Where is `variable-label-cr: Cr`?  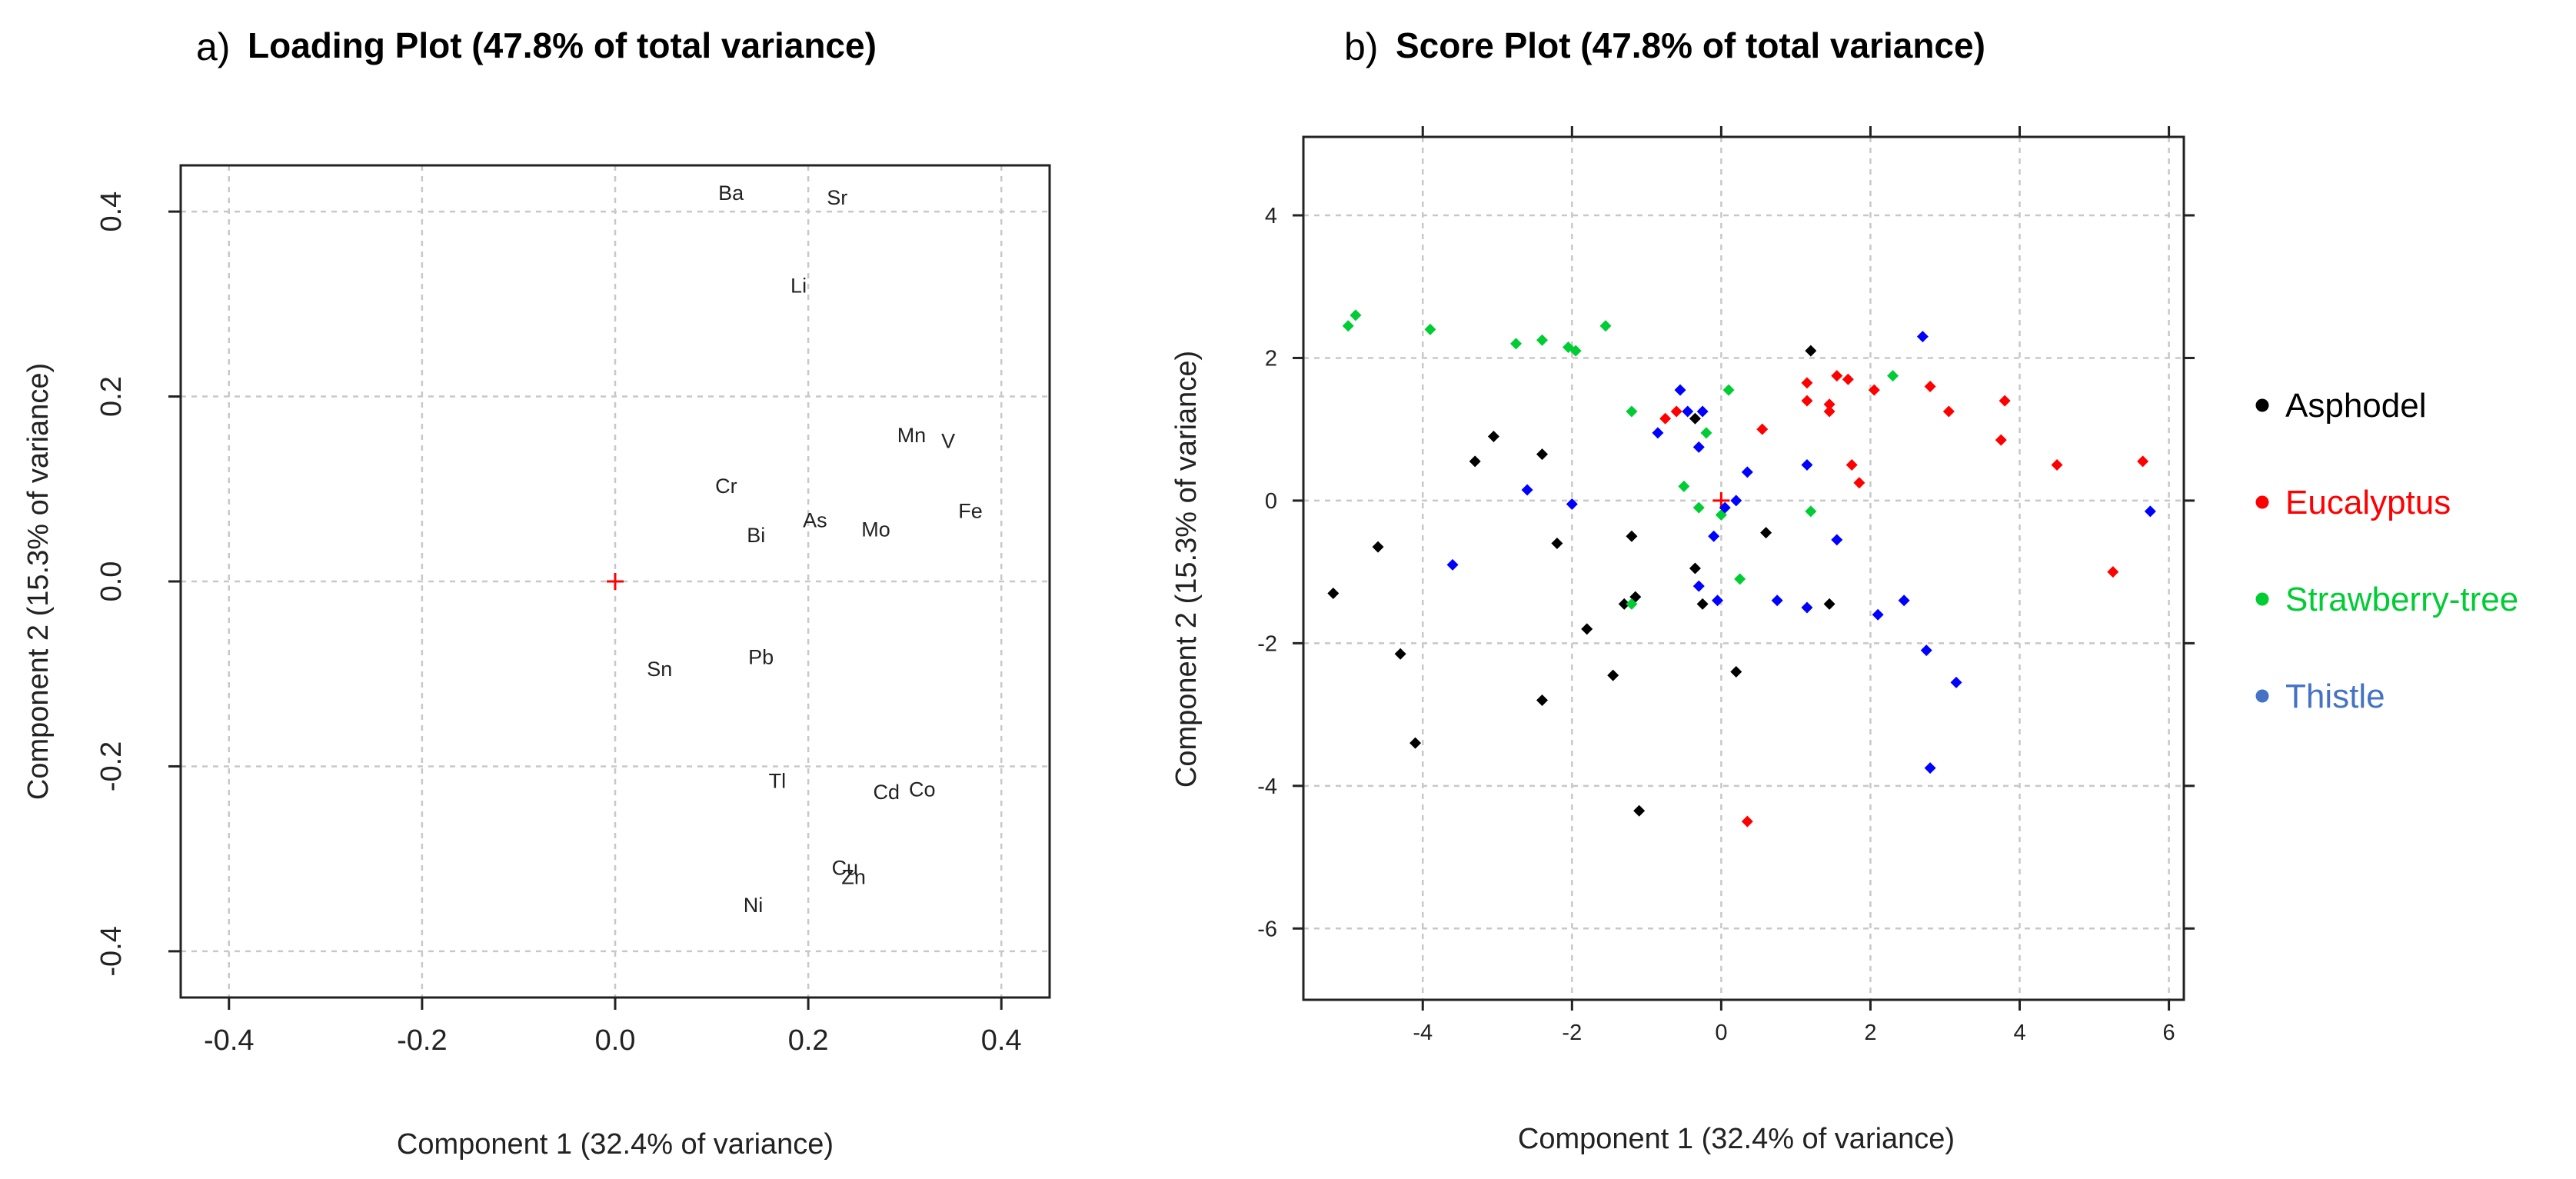 variable-label-cr: Cr is located at coordinates (726, 486).